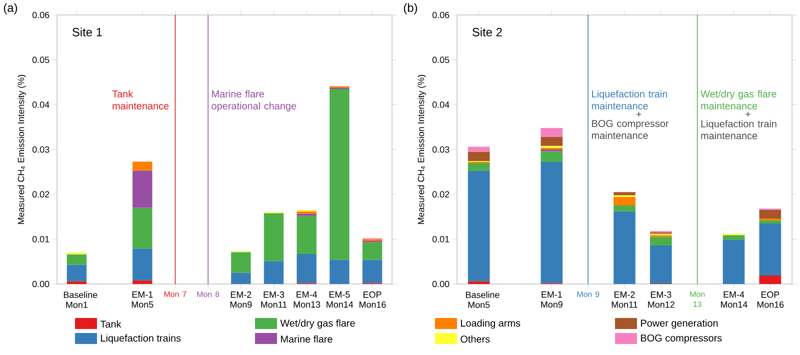 The width and height of the screenshot is (800, 355). I want to click on x-tick-label: Baseline Mon1, so click(81, 299).